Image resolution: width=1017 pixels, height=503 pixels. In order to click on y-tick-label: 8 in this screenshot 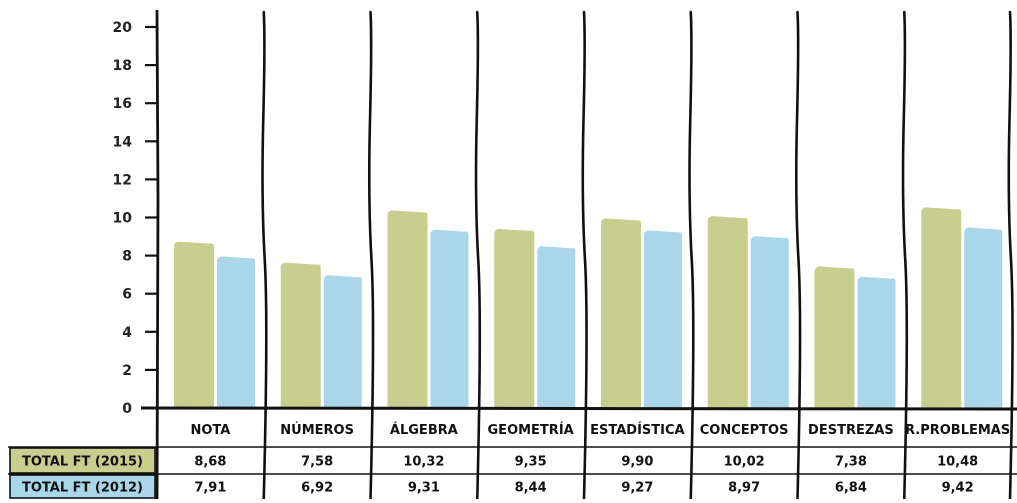, I will do `click(127, 257)`.